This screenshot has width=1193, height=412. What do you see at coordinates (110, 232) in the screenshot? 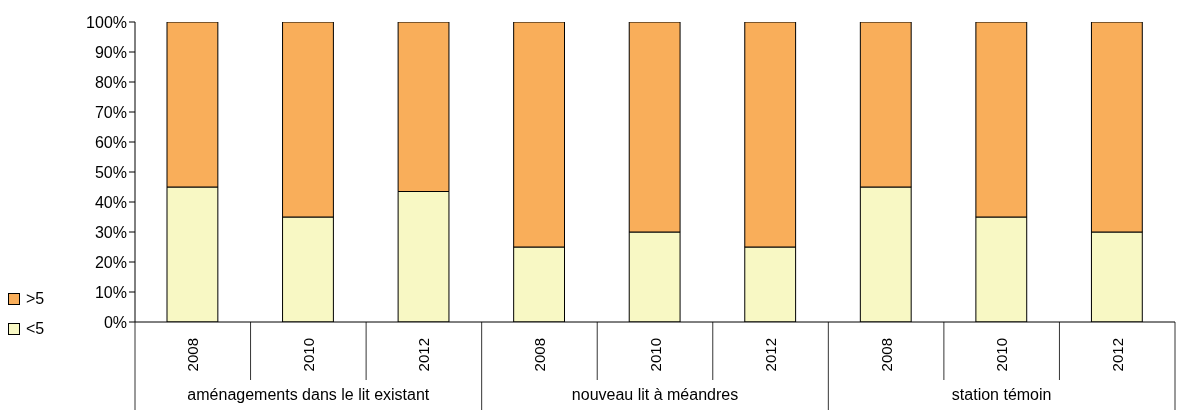
I see `y-tick-label: 30%` at bounding box center [110, 232].